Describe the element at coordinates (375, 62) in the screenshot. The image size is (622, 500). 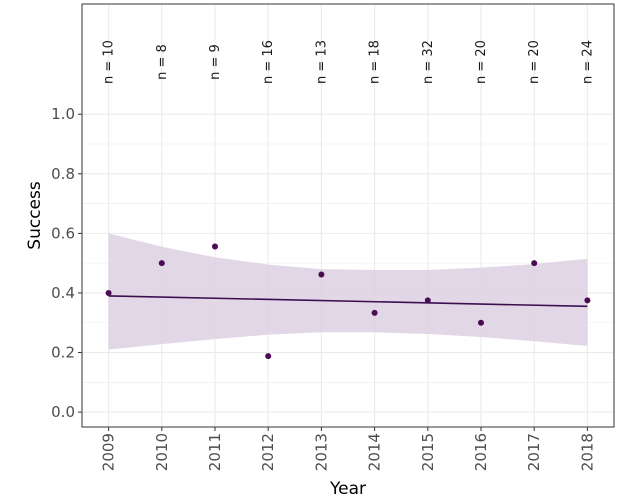
I see `sample-size-label: n = 18` at that location.